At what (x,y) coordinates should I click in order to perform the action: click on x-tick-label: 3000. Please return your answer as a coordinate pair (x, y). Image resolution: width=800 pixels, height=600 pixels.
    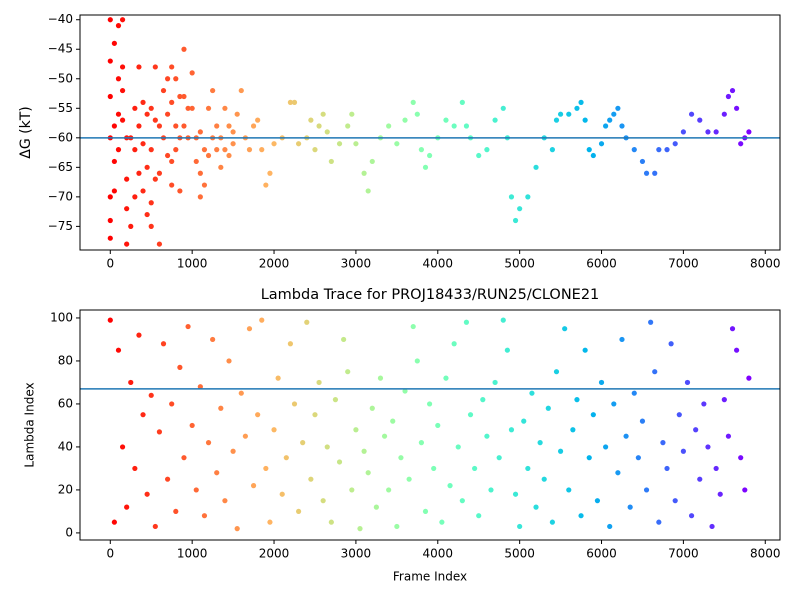
    Looking at the image, I should click on (356, 264).